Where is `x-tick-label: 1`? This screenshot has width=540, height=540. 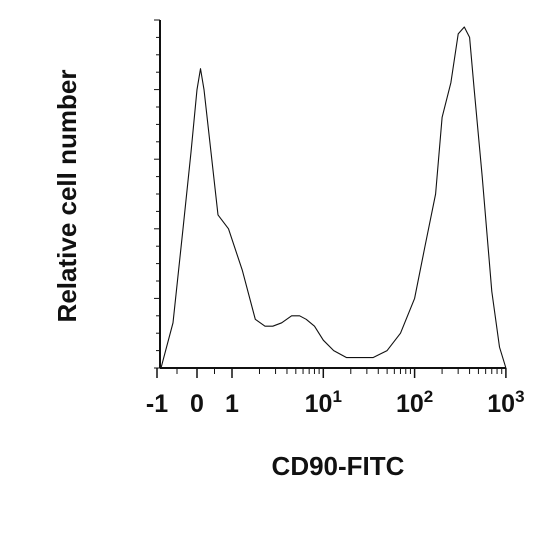 x-tick-label: 1 is located at coordinates (232, 404).